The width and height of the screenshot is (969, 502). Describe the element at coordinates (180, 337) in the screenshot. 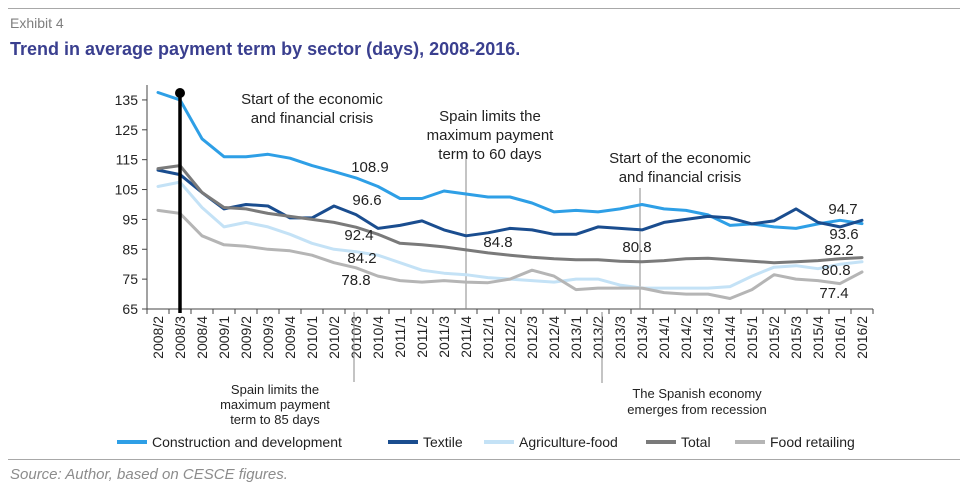

I see `x-tick-label: 2008/3` at that location.